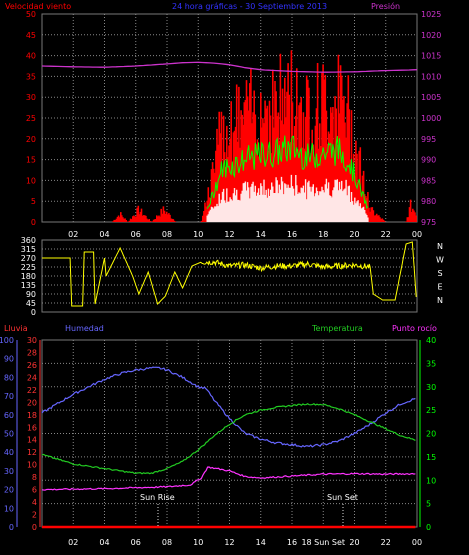 The height and width of the screenshot is (555, 469). Describe the element at coordinates (337, 328) in the screenshot. I see `temperature-label: Temperatura` at that location.